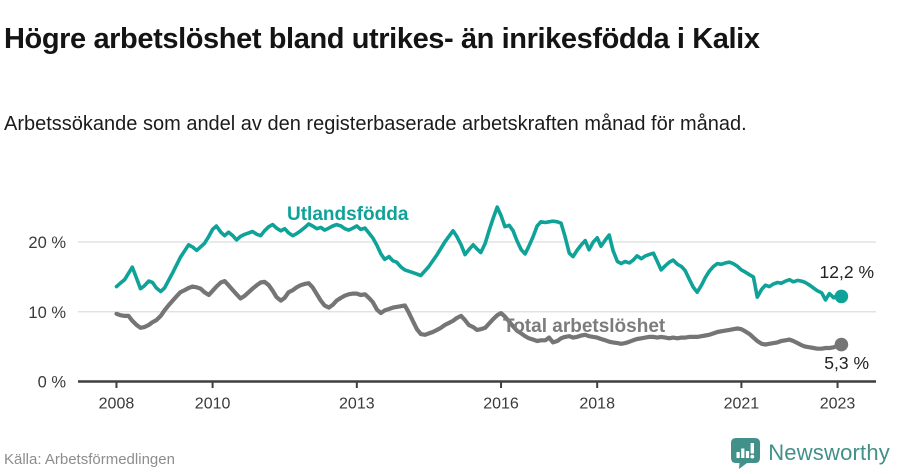 The width and height of the screenshot is (900, 474). What do you see at coordinates (584, 326) in the screenshot?
I see `series-label: Total arbetslöshet` at bounding box center [584, 326].